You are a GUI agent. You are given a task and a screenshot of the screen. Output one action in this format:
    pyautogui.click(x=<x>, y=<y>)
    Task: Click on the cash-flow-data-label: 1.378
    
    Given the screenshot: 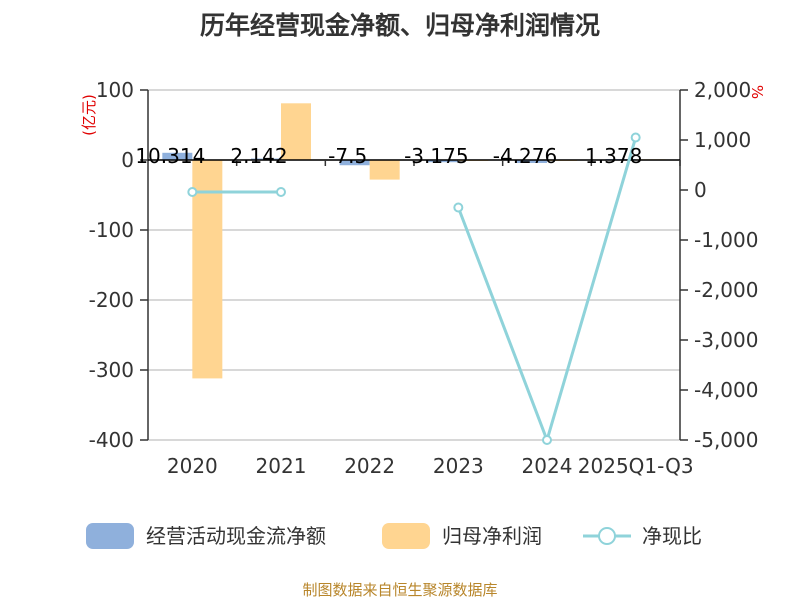 What is the action you would take?
    pyautogui.click(x=613, y=156)
    